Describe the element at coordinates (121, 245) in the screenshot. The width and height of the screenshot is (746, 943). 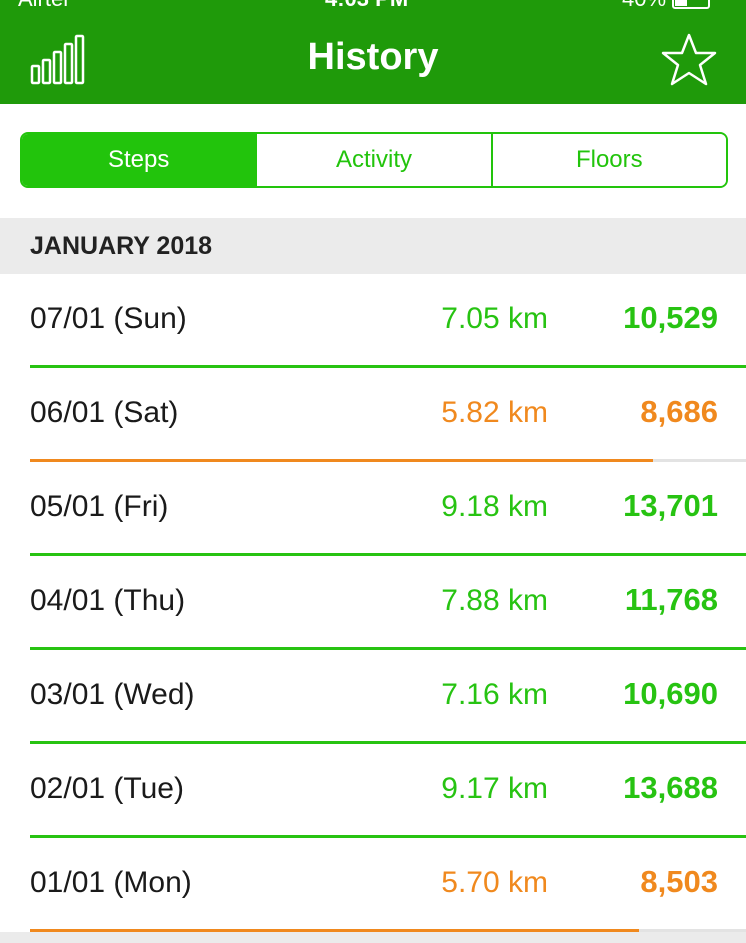
I see `month-title: JANUARY 2018` at that location.